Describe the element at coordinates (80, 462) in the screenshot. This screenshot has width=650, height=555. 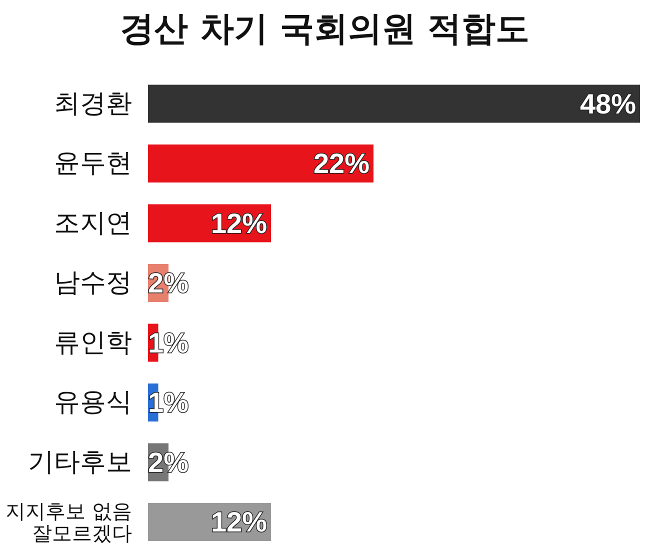
I see `y-tick-label: 기타후보` at that location.